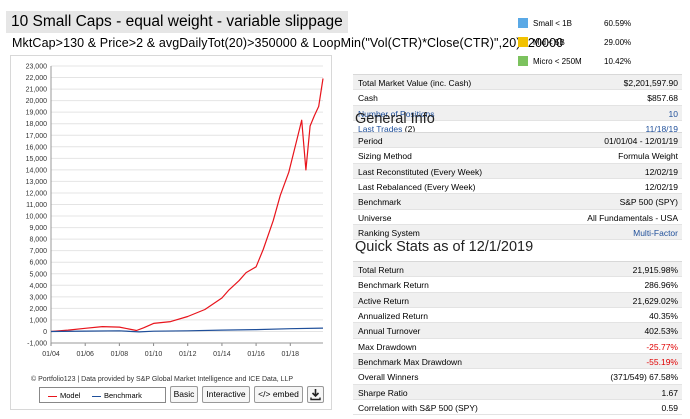 The width and height of the screenshot is (690, 419). I want to click on x-tick-label: 01/14, so click(222, 354).